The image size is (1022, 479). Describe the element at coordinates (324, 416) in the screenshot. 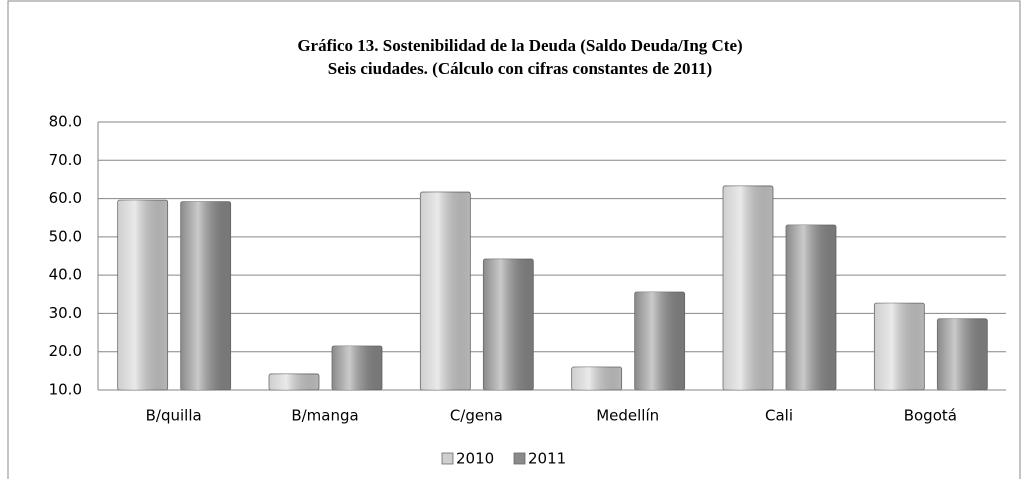

I see `x-tick-label: B/manga` at that location.